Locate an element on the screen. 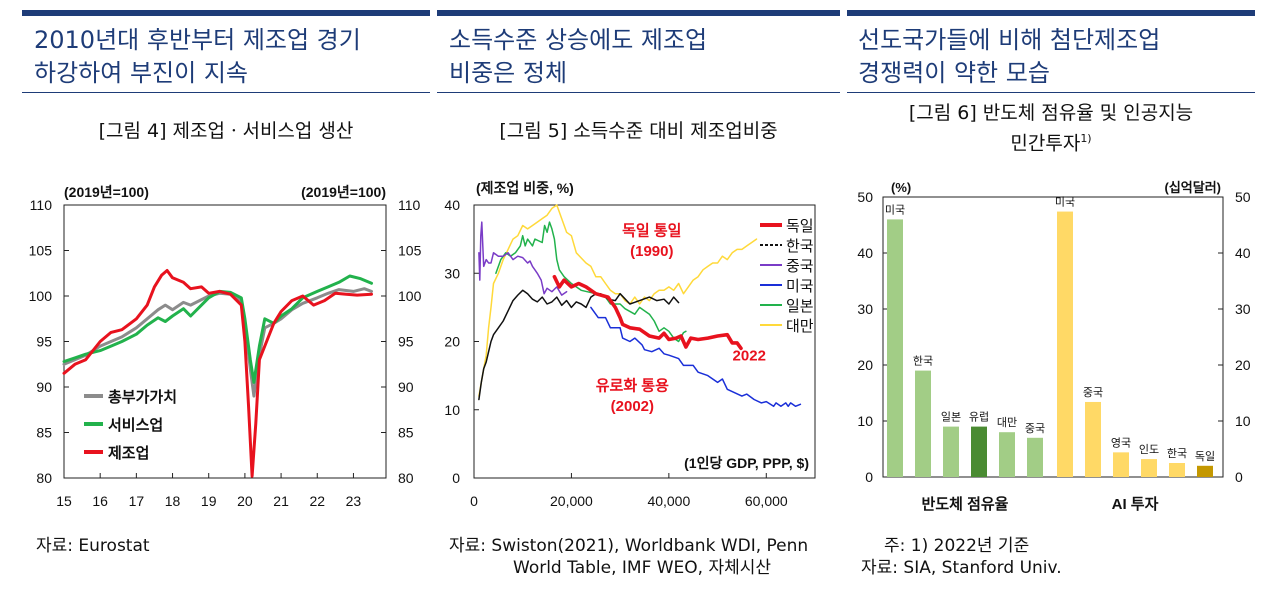 Image resolution: width=1280 pixels, height=601 pixels. unit-label-right: (2019년=100) is located at coordinates (343, 192).